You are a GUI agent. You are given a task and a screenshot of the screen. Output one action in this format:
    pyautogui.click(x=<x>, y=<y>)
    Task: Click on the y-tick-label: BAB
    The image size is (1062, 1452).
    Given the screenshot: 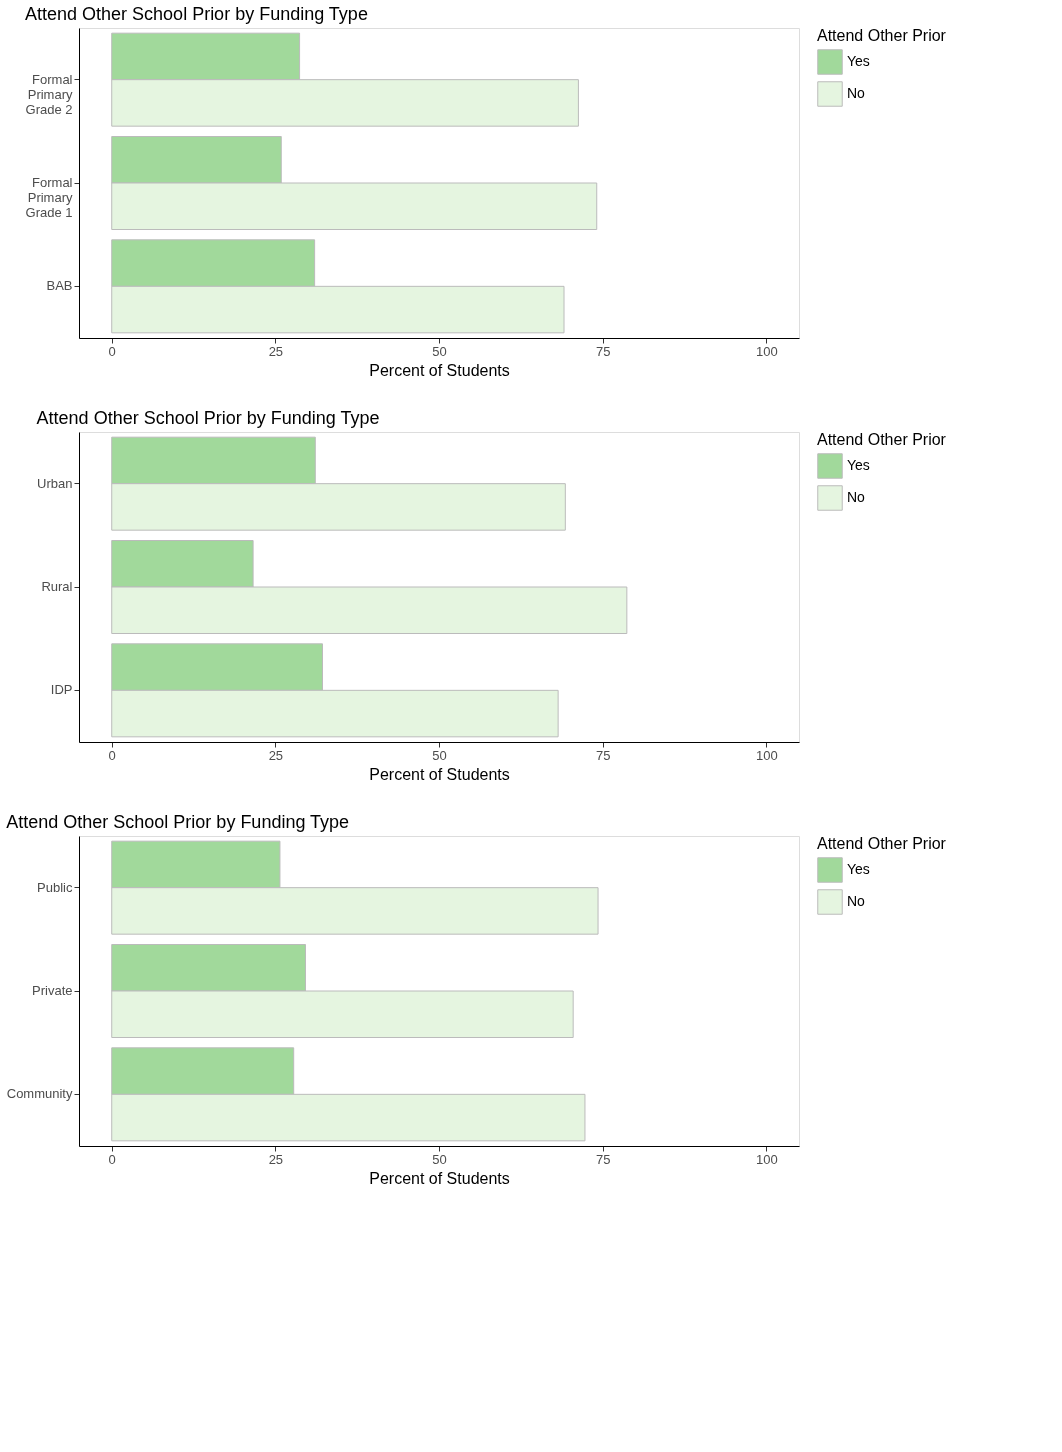 What is the action you would take?
    pyautogui.click(x=59, y=286)
    